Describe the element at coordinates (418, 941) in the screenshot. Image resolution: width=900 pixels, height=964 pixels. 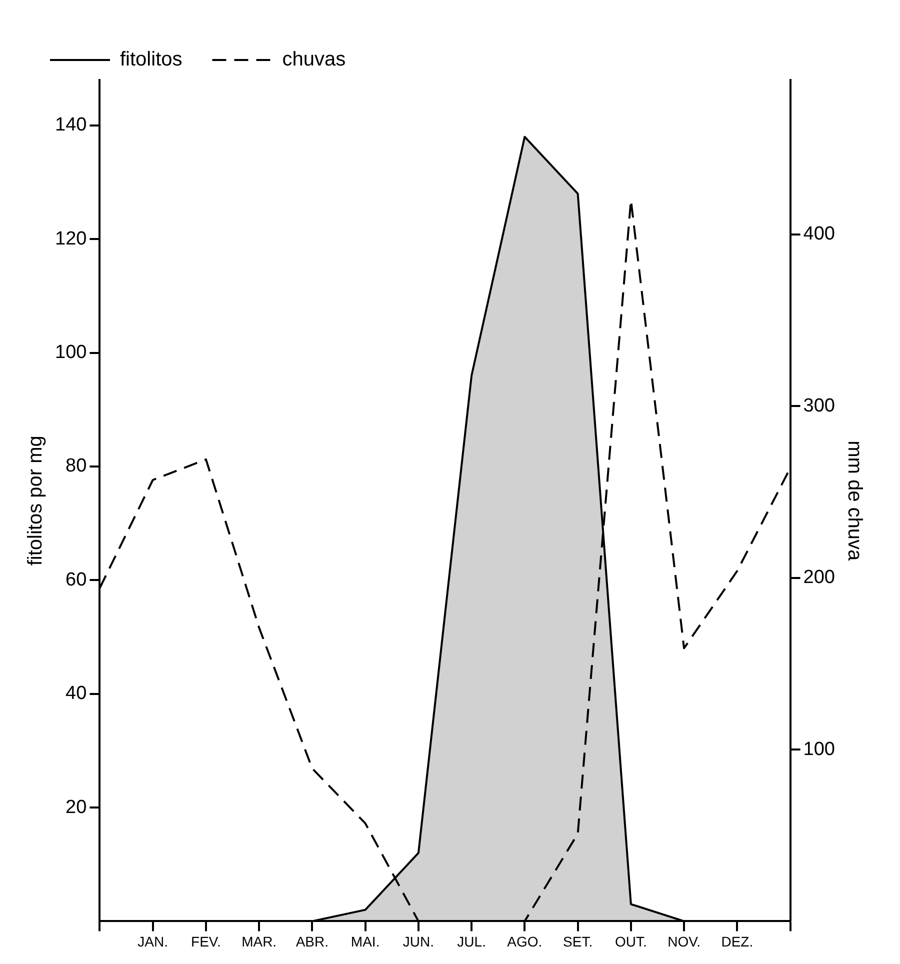
I see `x-tick-label: JUN.` at that location.